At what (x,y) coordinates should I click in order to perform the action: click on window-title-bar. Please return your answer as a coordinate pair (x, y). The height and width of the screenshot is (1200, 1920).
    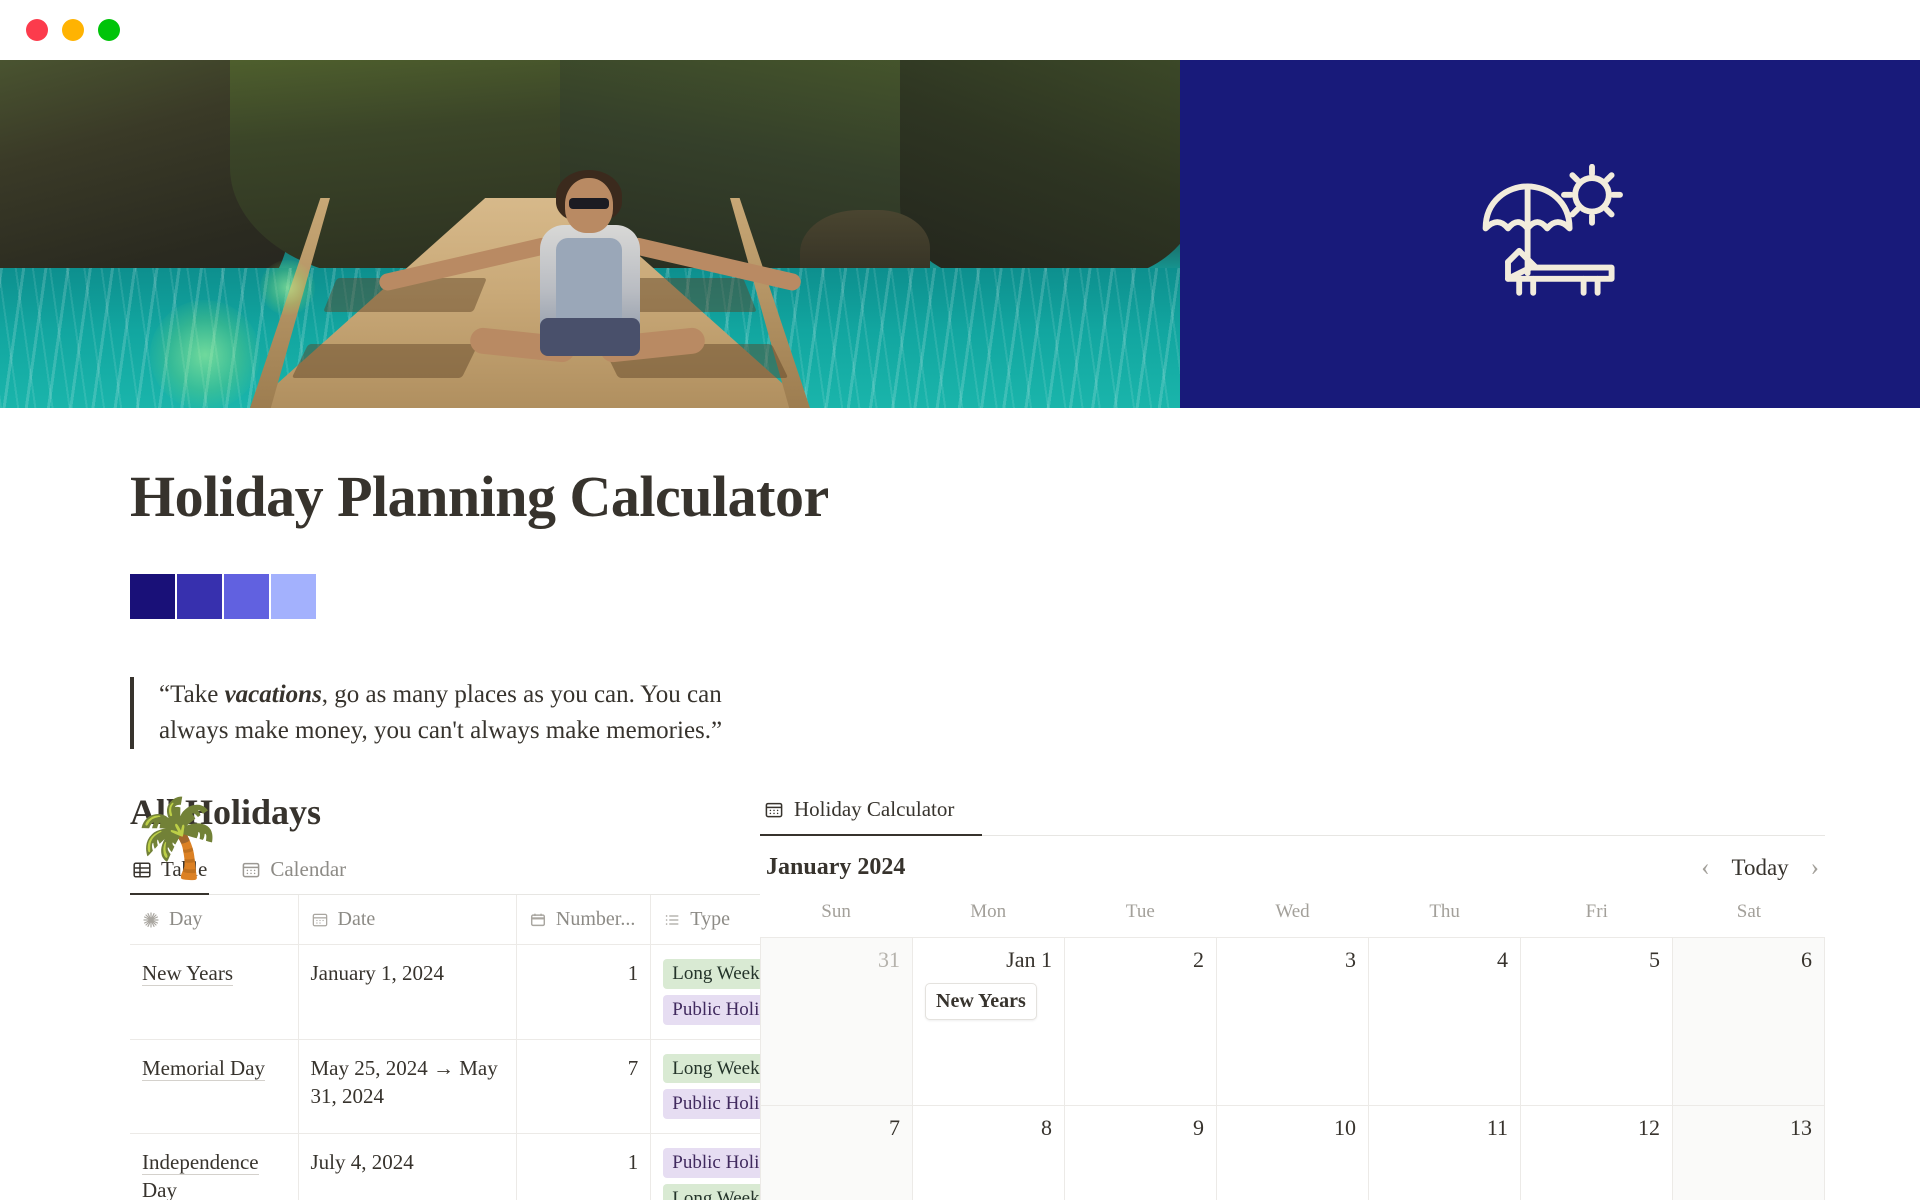
    Looking at the image, I should click on (960, 30).